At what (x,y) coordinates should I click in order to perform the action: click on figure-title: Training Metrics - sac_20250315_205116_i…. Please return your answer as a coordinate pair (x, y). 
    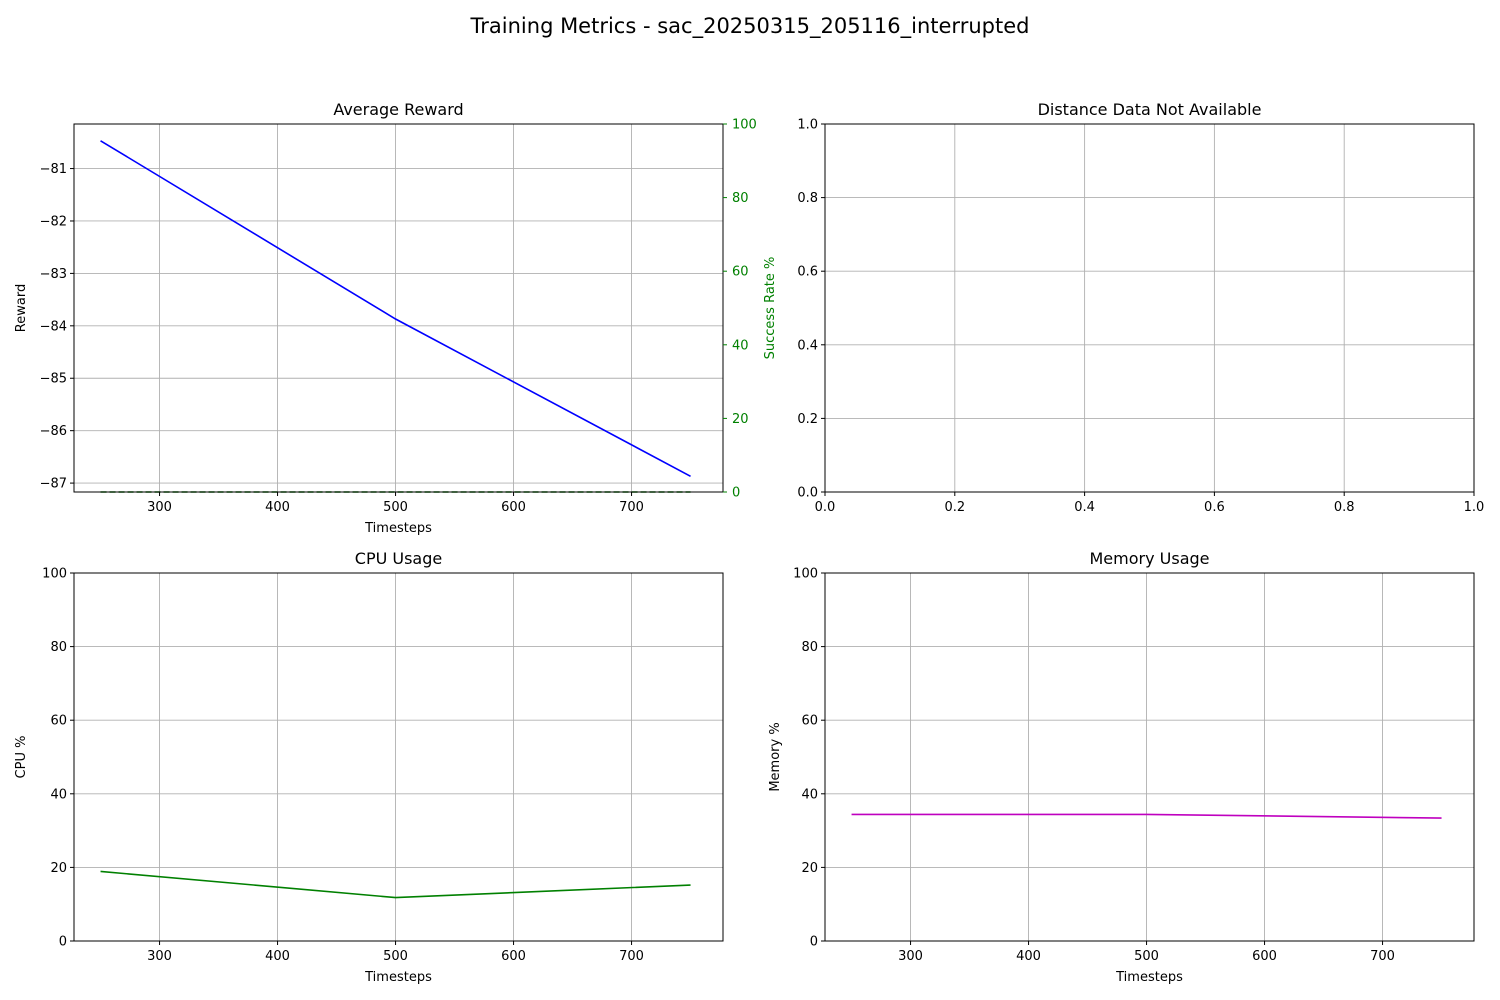
    Looking at the image, I should click on (750, 26).